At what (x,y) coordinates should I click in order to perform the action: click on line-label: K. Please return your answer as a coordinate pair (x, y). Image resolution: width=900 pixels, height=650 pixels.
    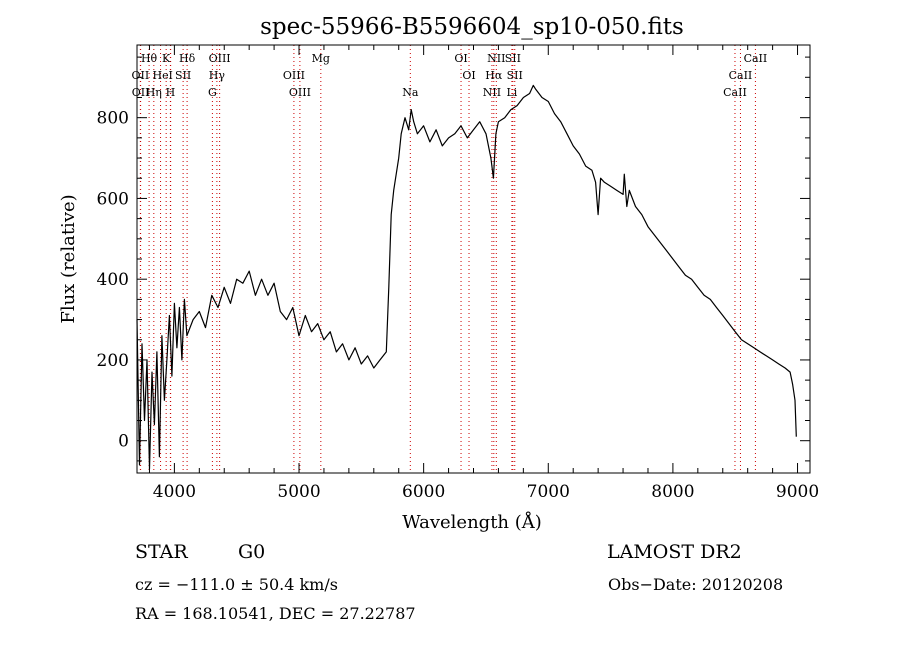
    Looking at the image, I should click on (166, 58).